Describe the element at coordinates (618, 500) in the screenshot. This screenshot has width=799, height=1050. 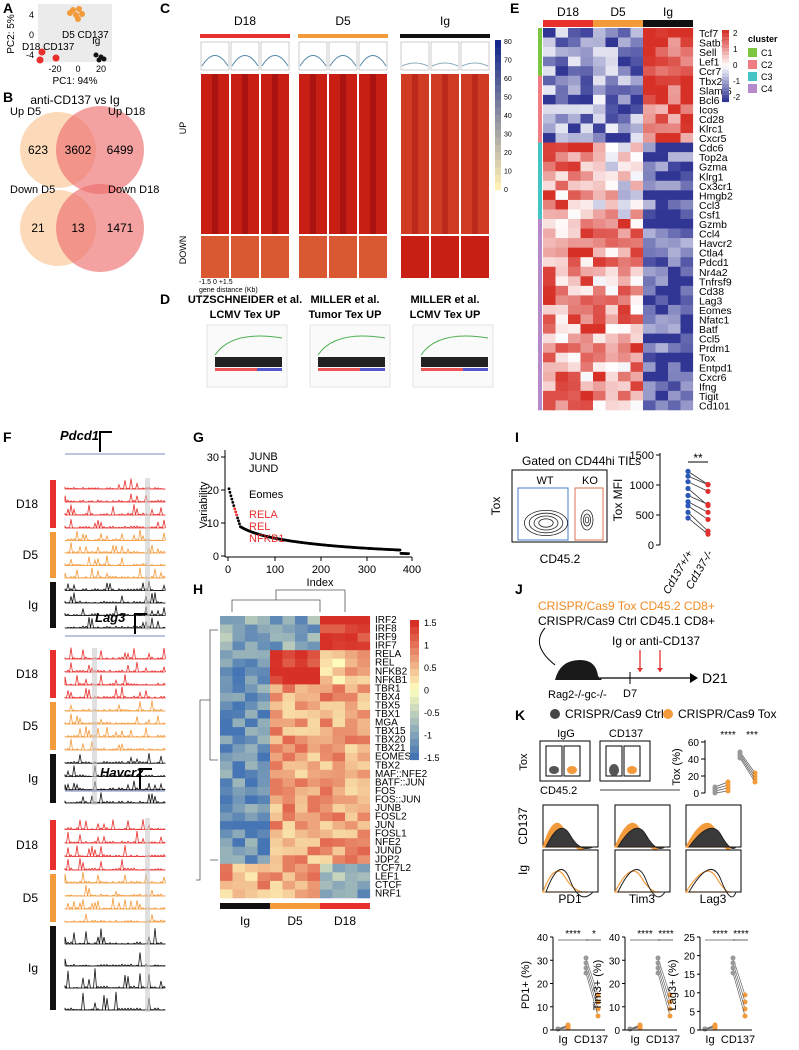
I see `axis-title: Tox MFI` at that location.